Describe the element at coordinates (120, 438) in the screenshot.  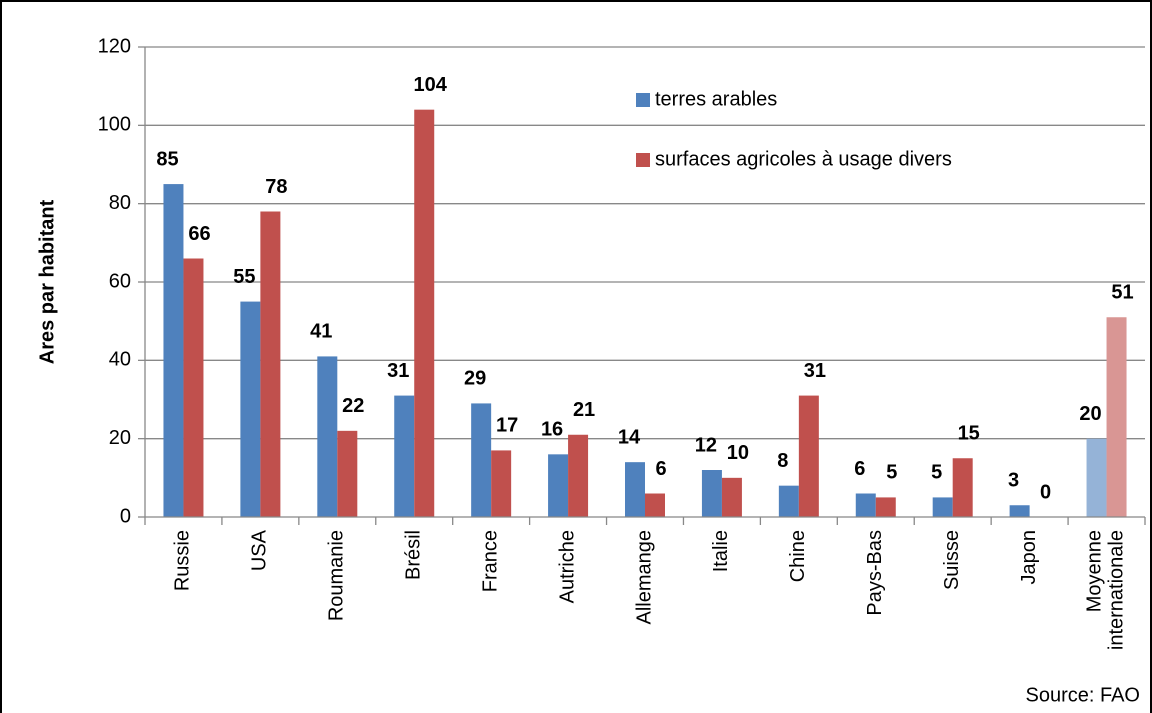
I see `y-tick-label: 20` at that location.